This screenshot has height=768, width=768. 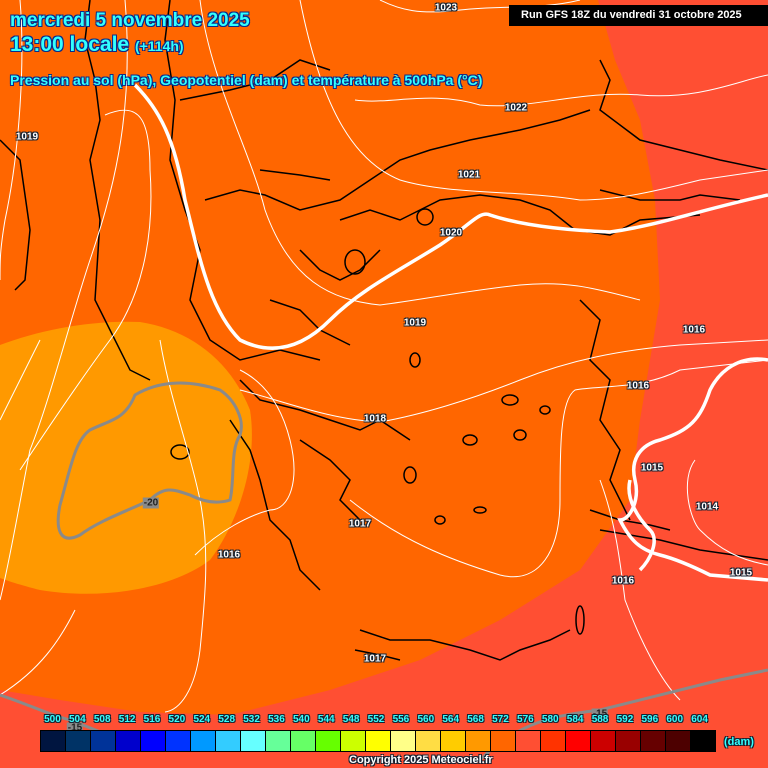 I want to click on legend-label: 532, so click(x=251, y=719).